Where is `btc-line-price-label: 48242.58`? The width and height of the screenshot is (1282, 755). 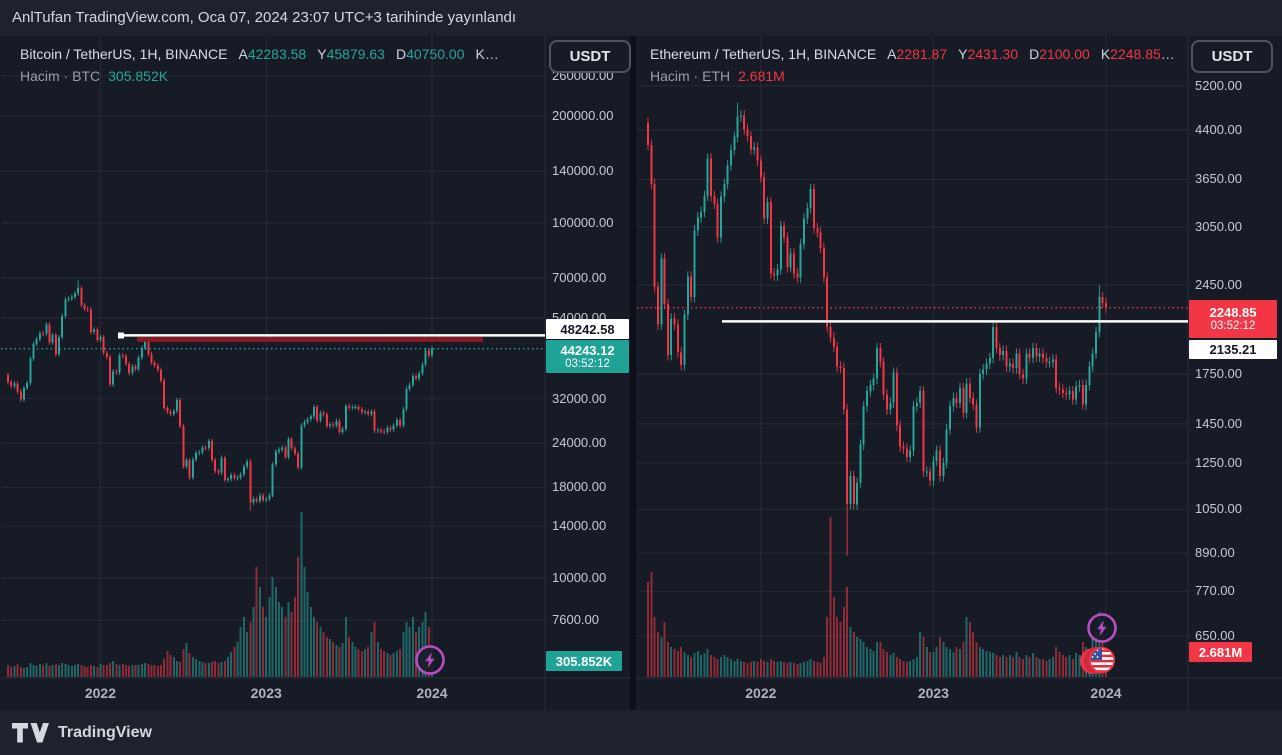 btc-line-price-label: 48242.58 is located at coordinates (587, 329).